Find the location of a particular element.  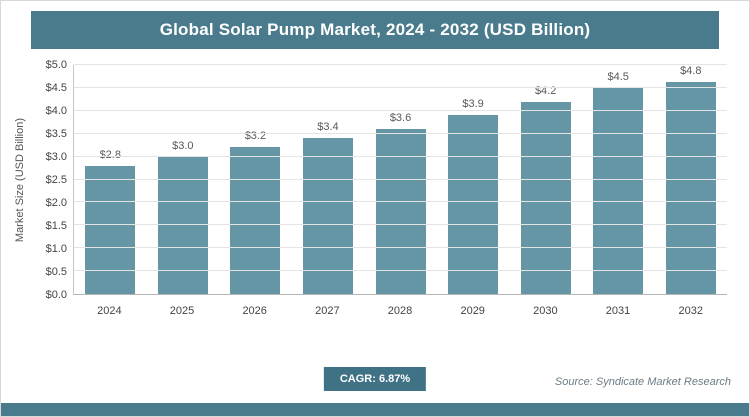

bar-2026 is located at coordinates (255, 220).